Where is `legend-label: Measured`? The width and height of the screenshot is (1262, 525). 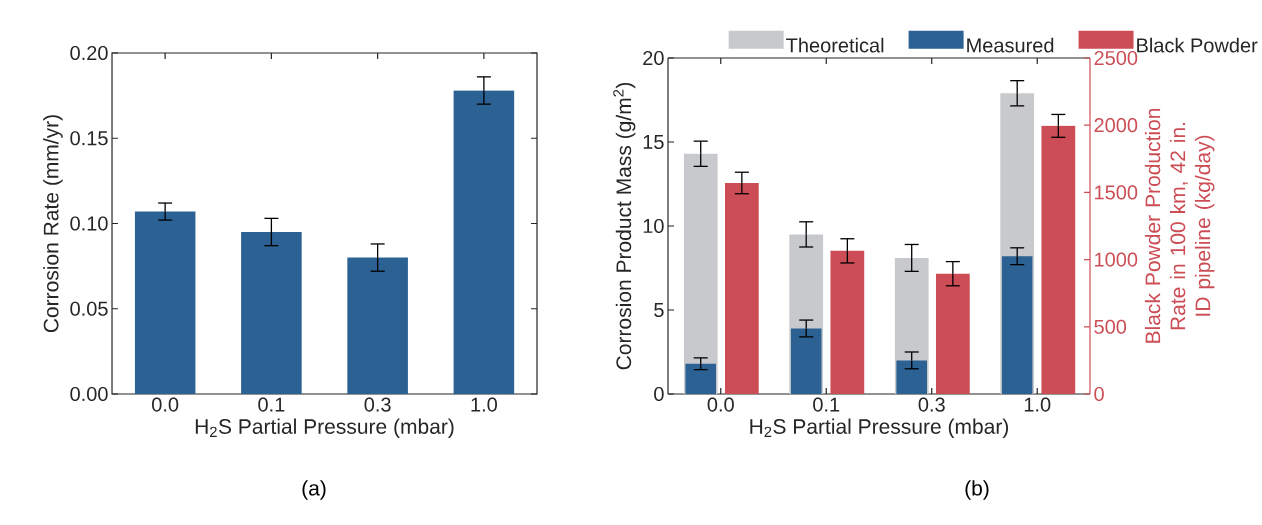
legend-label: Measured is located at coordinates (1010, 45).